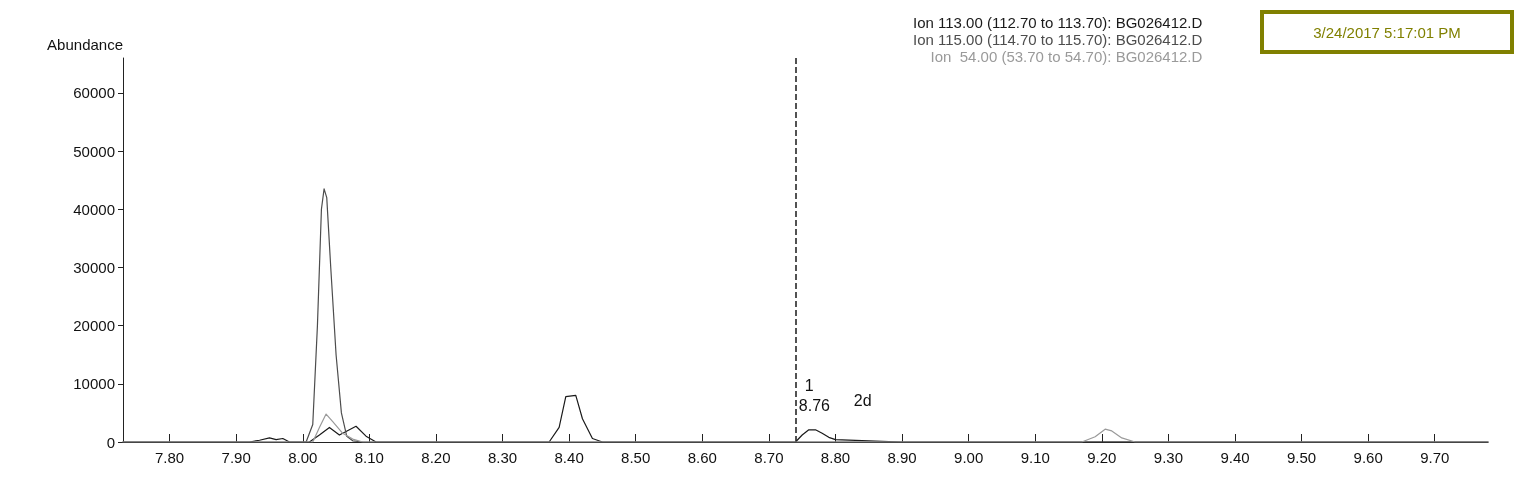  Describe the element at coordinates (1387, 32) in the screenshot. I see `text: 3/24/2017 5:17:01 PM` at that location.